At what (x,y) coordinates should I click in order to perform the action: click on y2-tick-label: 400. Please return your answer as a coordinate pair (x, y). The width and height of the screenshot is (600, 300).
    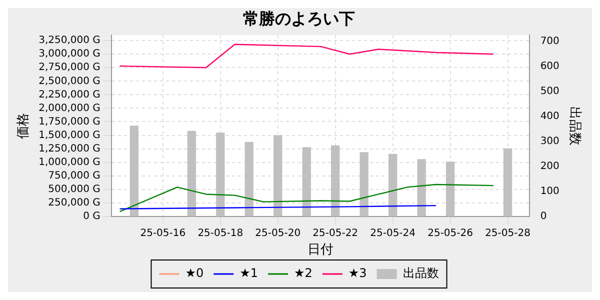
    Looking at the image, I should click on (550, 116).